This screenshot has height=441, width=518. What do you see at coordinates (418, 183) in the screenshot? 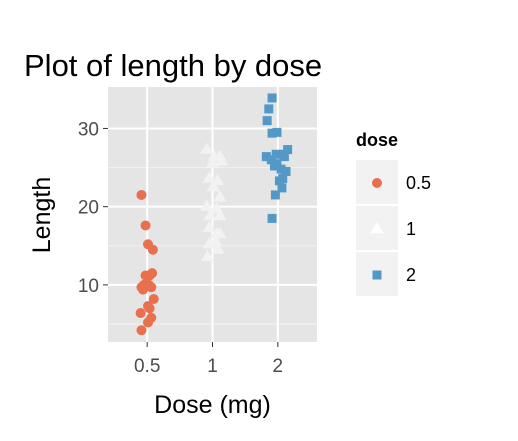
I see `legend-label: 0.5` at bounding box center [418, 183].